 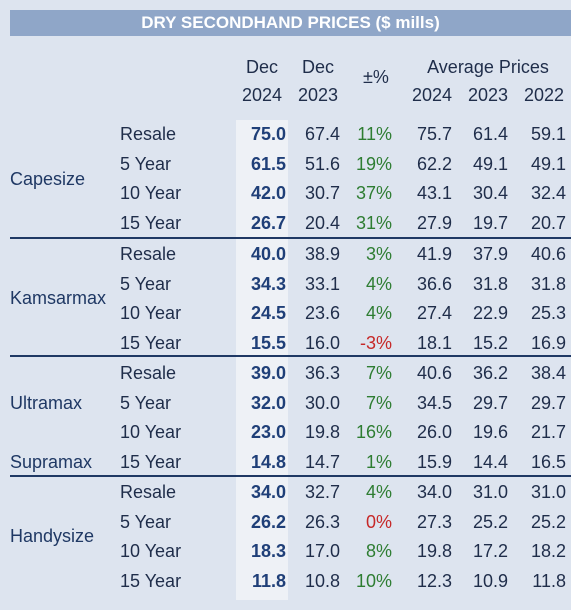 I want to click on cell-a24: 27.4, so click(x=434, y=313).